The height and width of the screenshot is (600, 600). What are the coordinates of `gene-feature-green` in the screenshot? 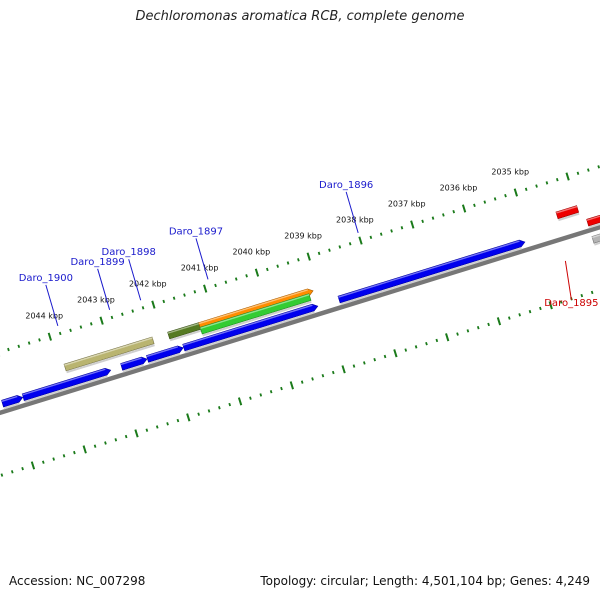 It's located at (255, 315).